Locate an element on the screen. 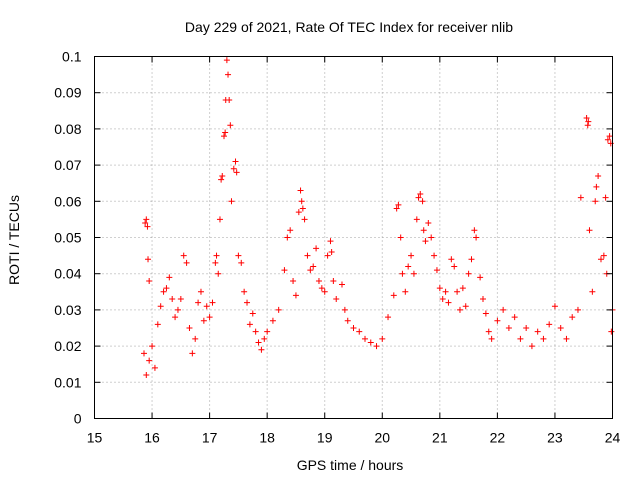 This screenshot has width=640, height=480. y-tick-label: 0 is located at coordinates (78, 419).